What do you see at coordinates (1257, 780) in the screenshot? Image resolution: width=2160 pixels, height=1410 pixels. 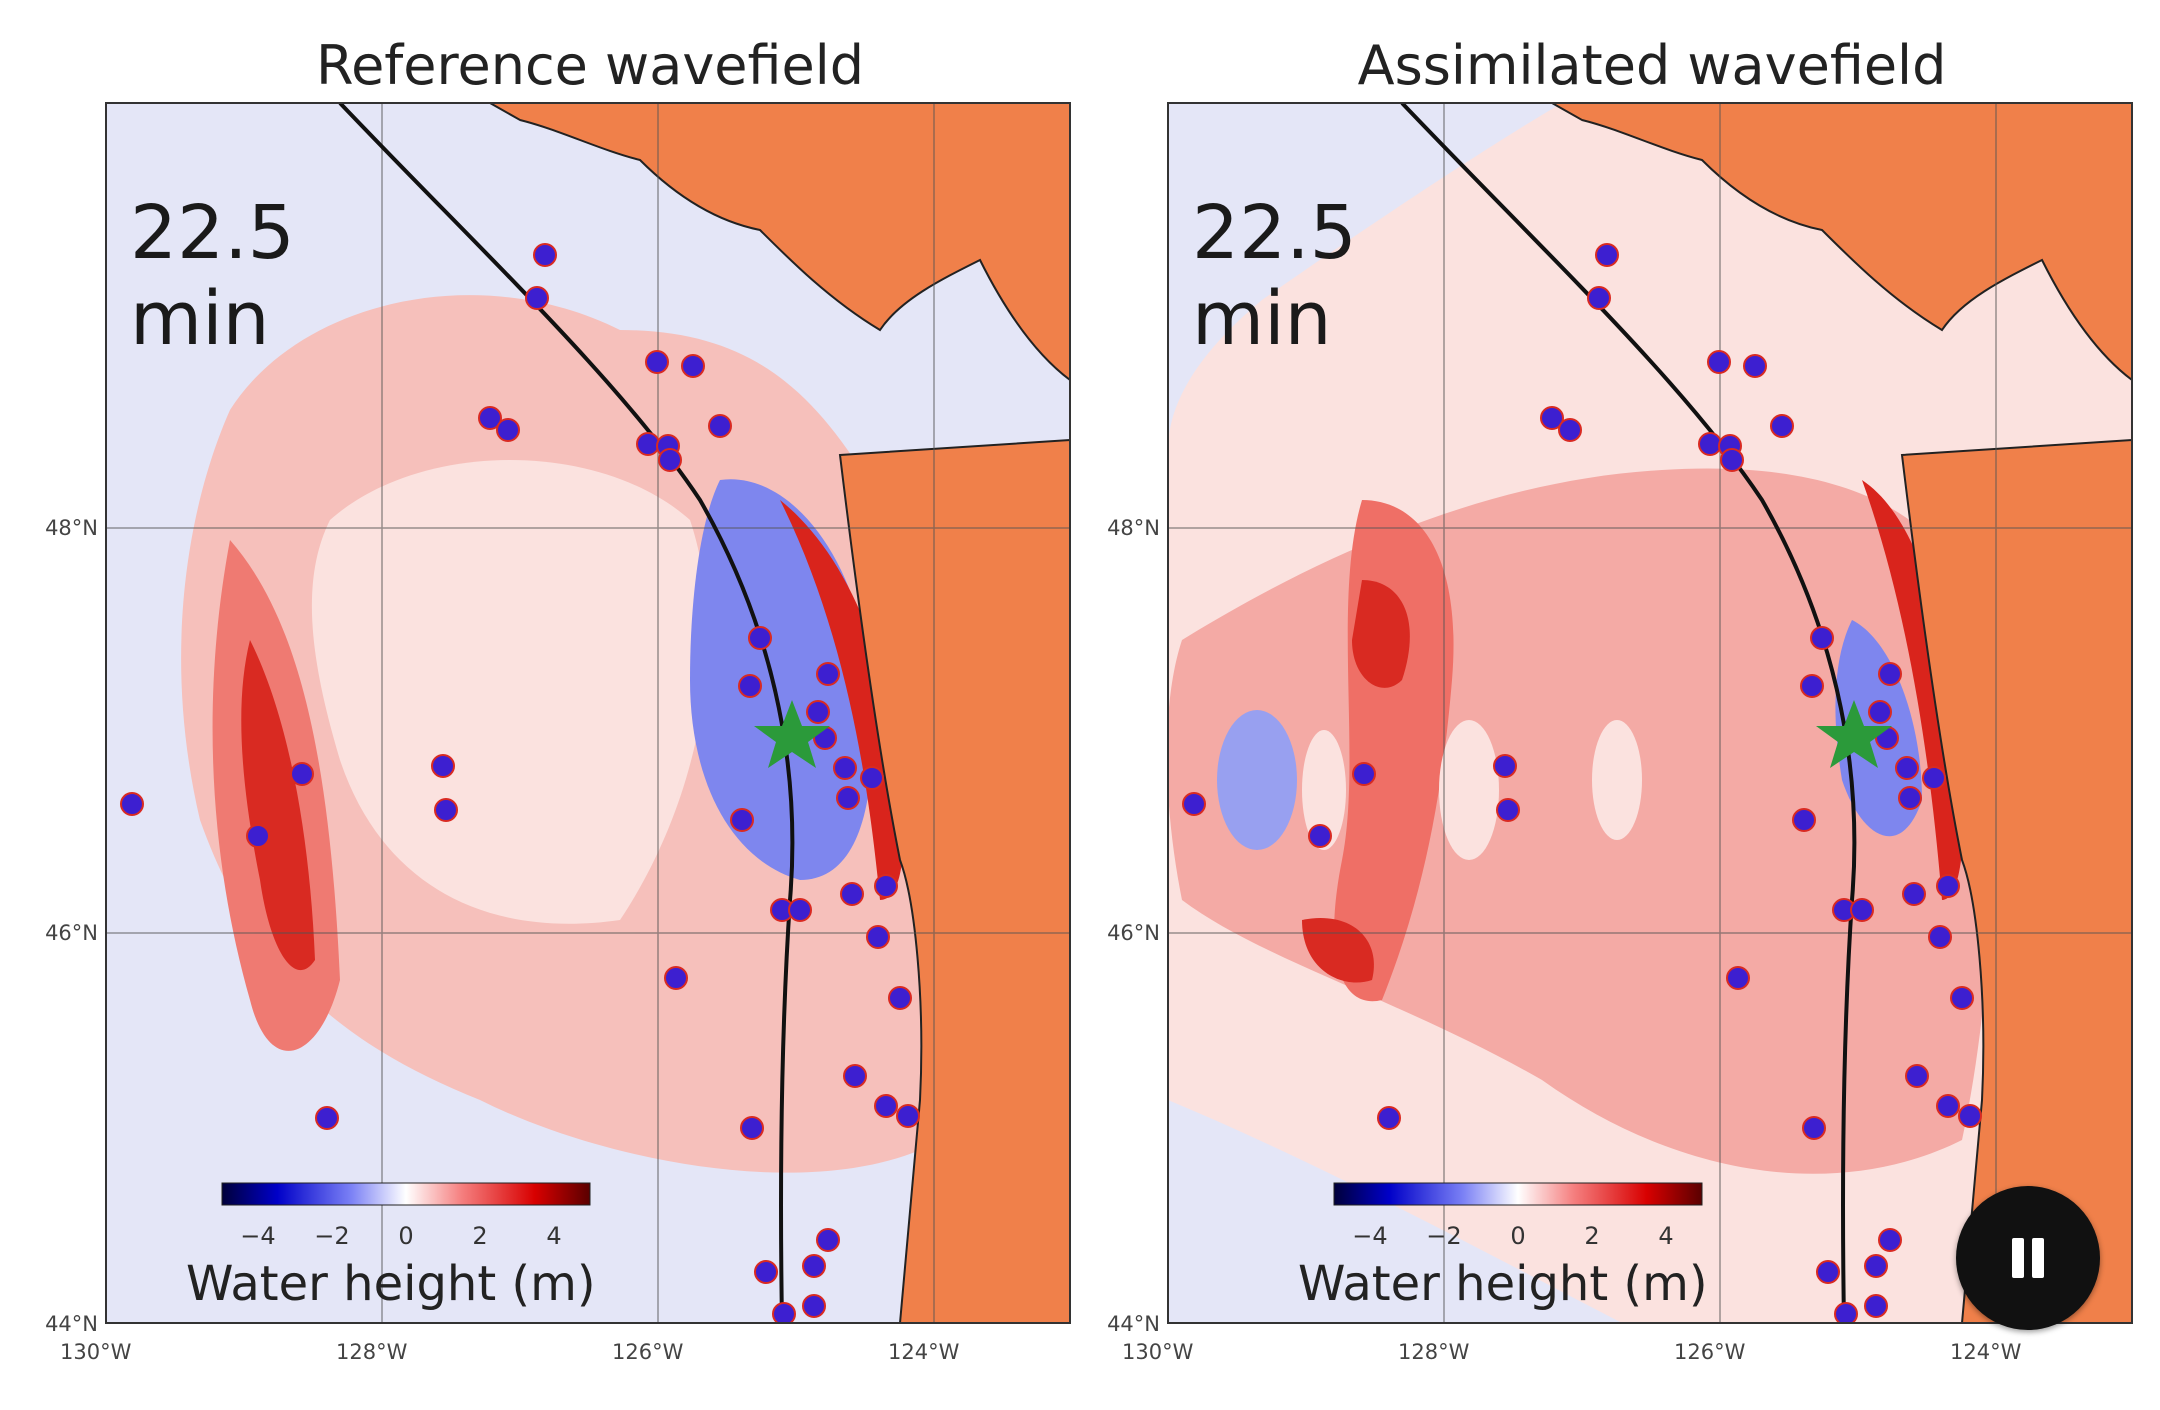 I see `blue-patch` at bounding box center [1257, 780].